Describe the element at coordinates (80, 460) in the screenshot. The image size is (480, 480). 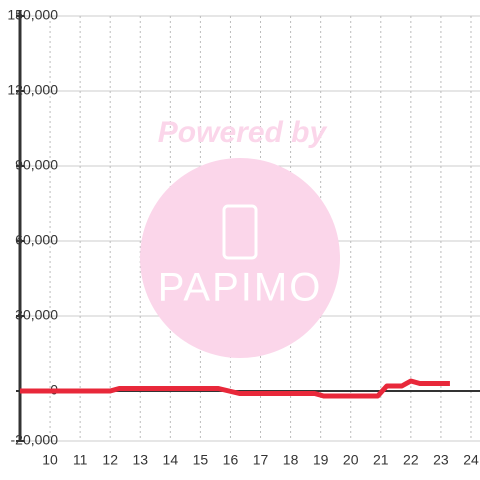
I see `x-tick-label: 11` at that location.